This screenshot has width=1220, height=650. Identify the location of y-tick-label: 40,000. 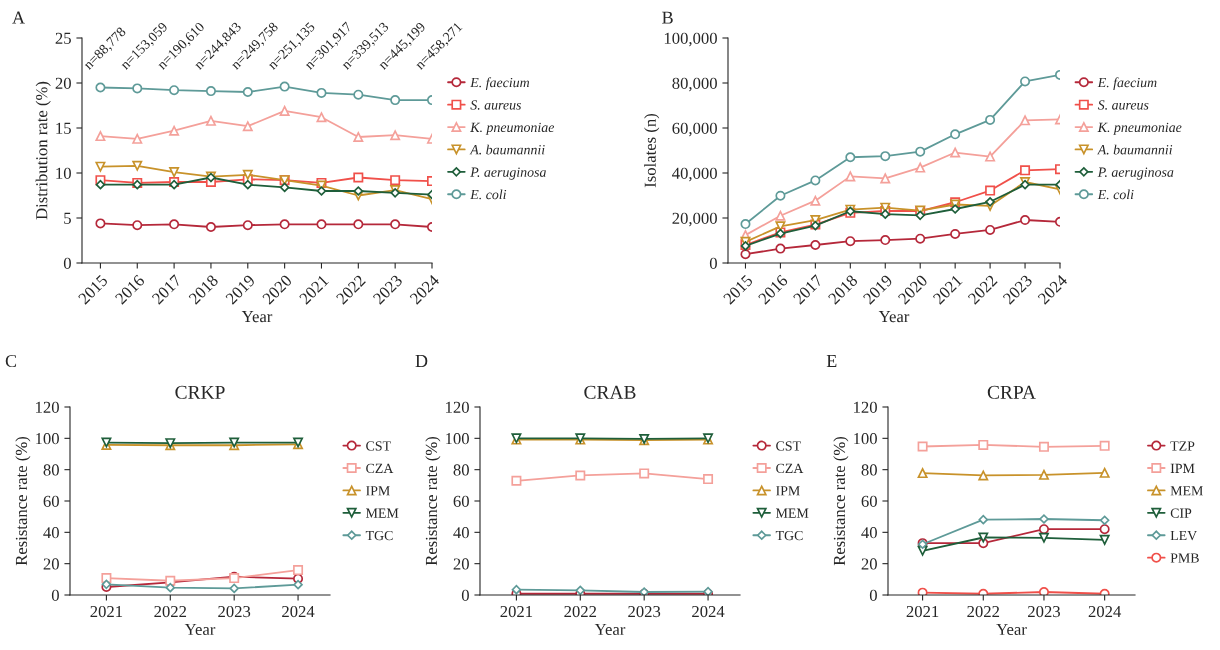
(694, 174).